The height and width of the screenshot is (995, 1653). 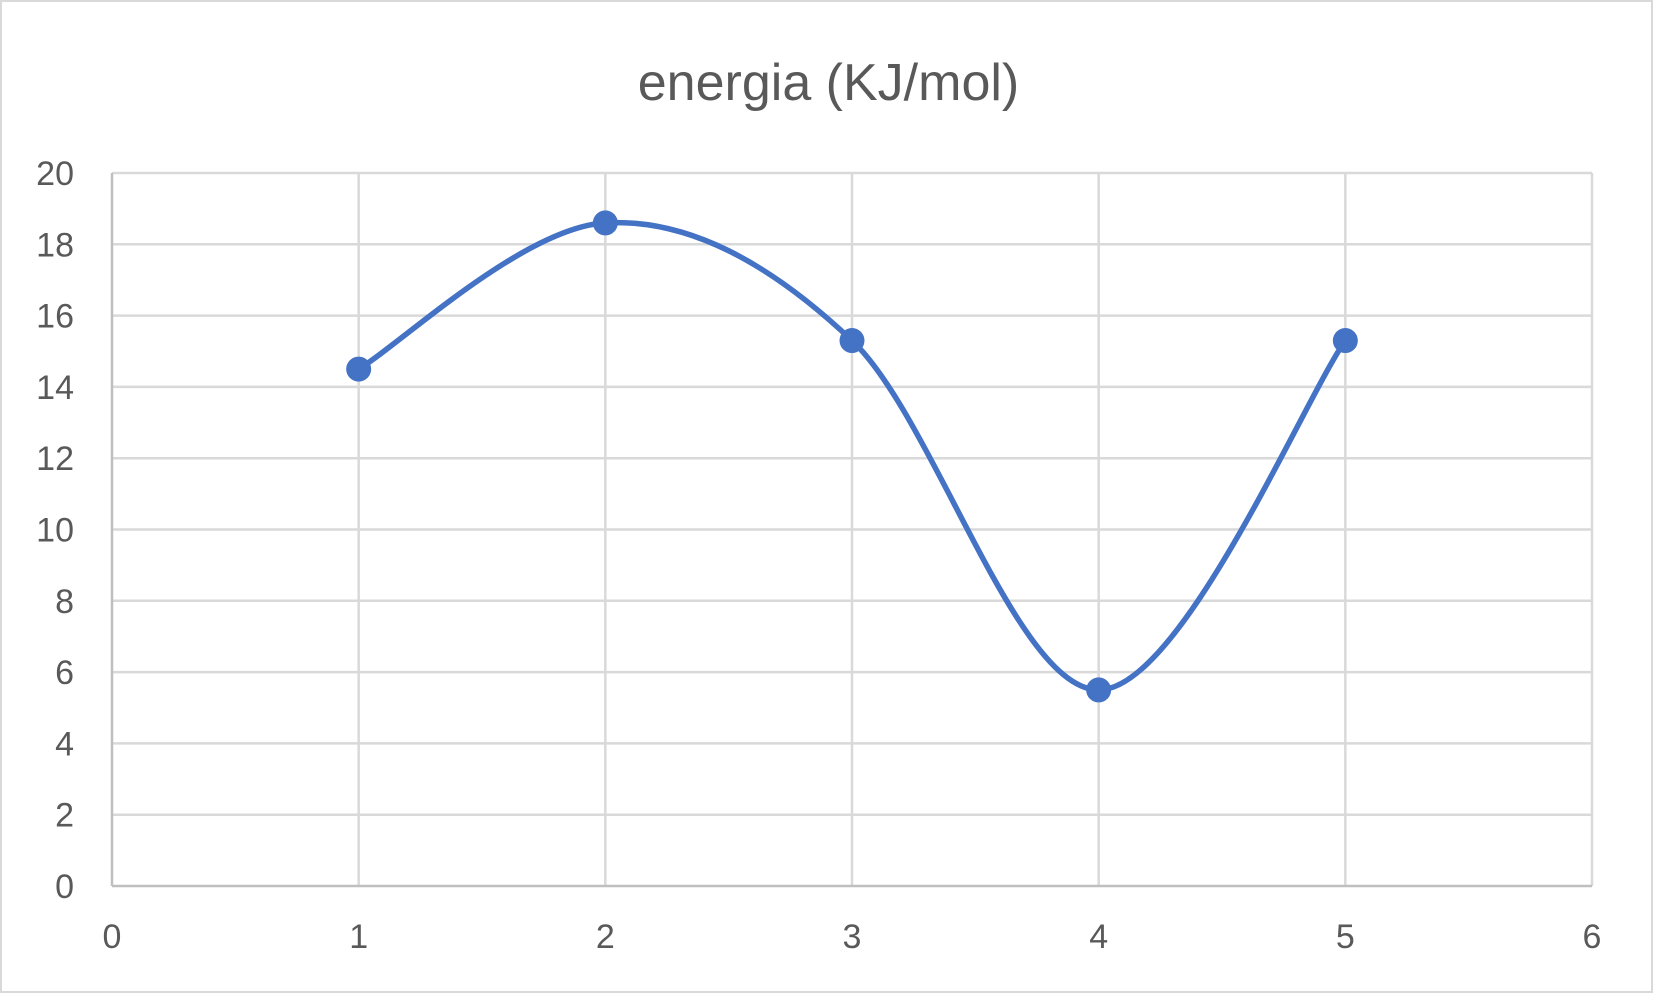 What do you see at coordinates (1098, 937) in the screenshot?
I see `x-tick-label-4: 4` at bounding box center [1098, 937].